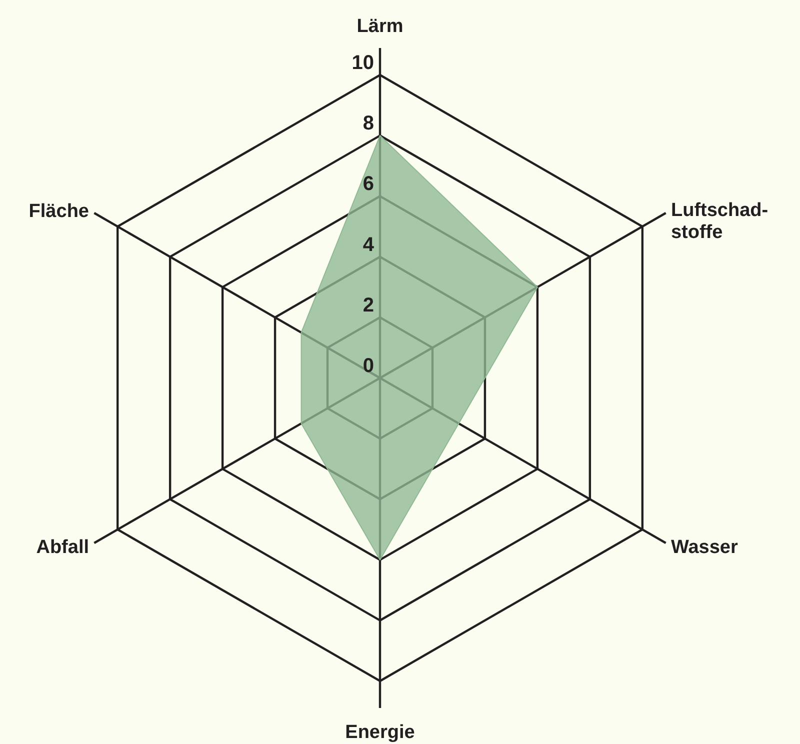  I want to click on y-tick-label: 8, so click(368, 123).